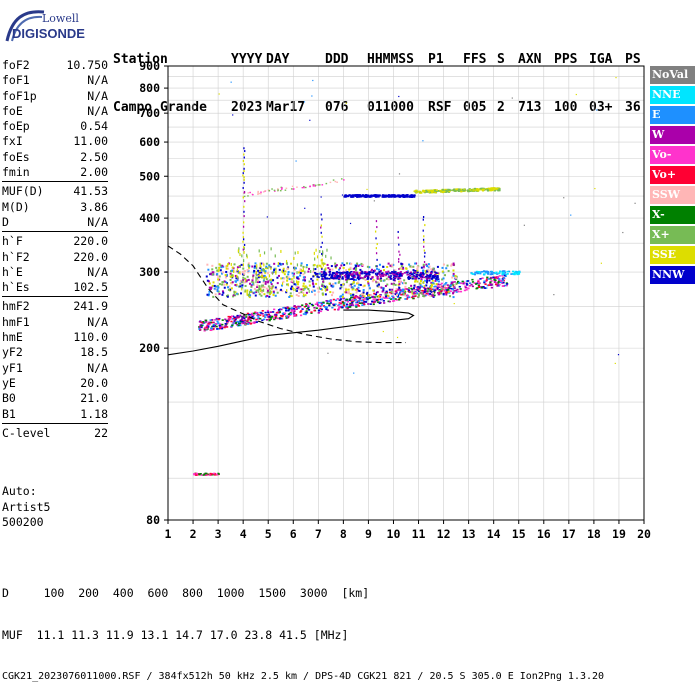 The width and height of the screenshot is (700, 698). I want to click on header-row1-cell: PS, so click(633, 59).